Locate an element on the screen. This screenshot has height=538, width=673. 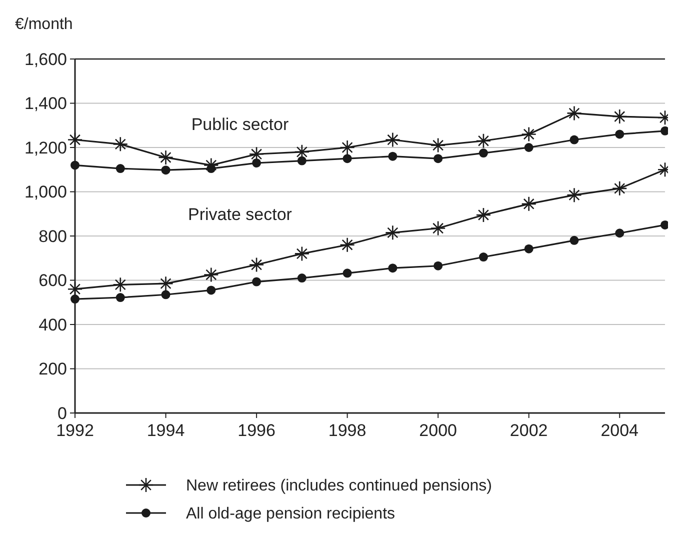
x-tick-label: 1996 is located at coordinates (257, 430).